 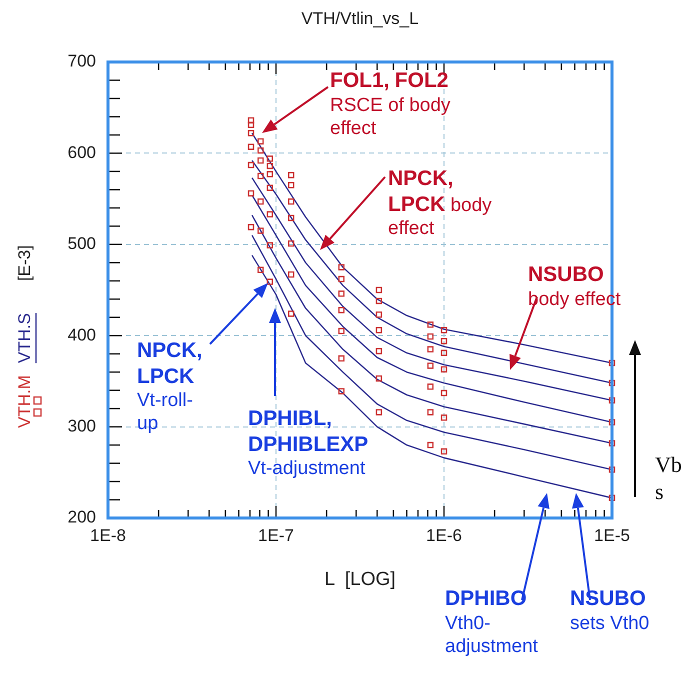 I want to click on x-tick-label: 1E-8, so click(x=108, y=535).